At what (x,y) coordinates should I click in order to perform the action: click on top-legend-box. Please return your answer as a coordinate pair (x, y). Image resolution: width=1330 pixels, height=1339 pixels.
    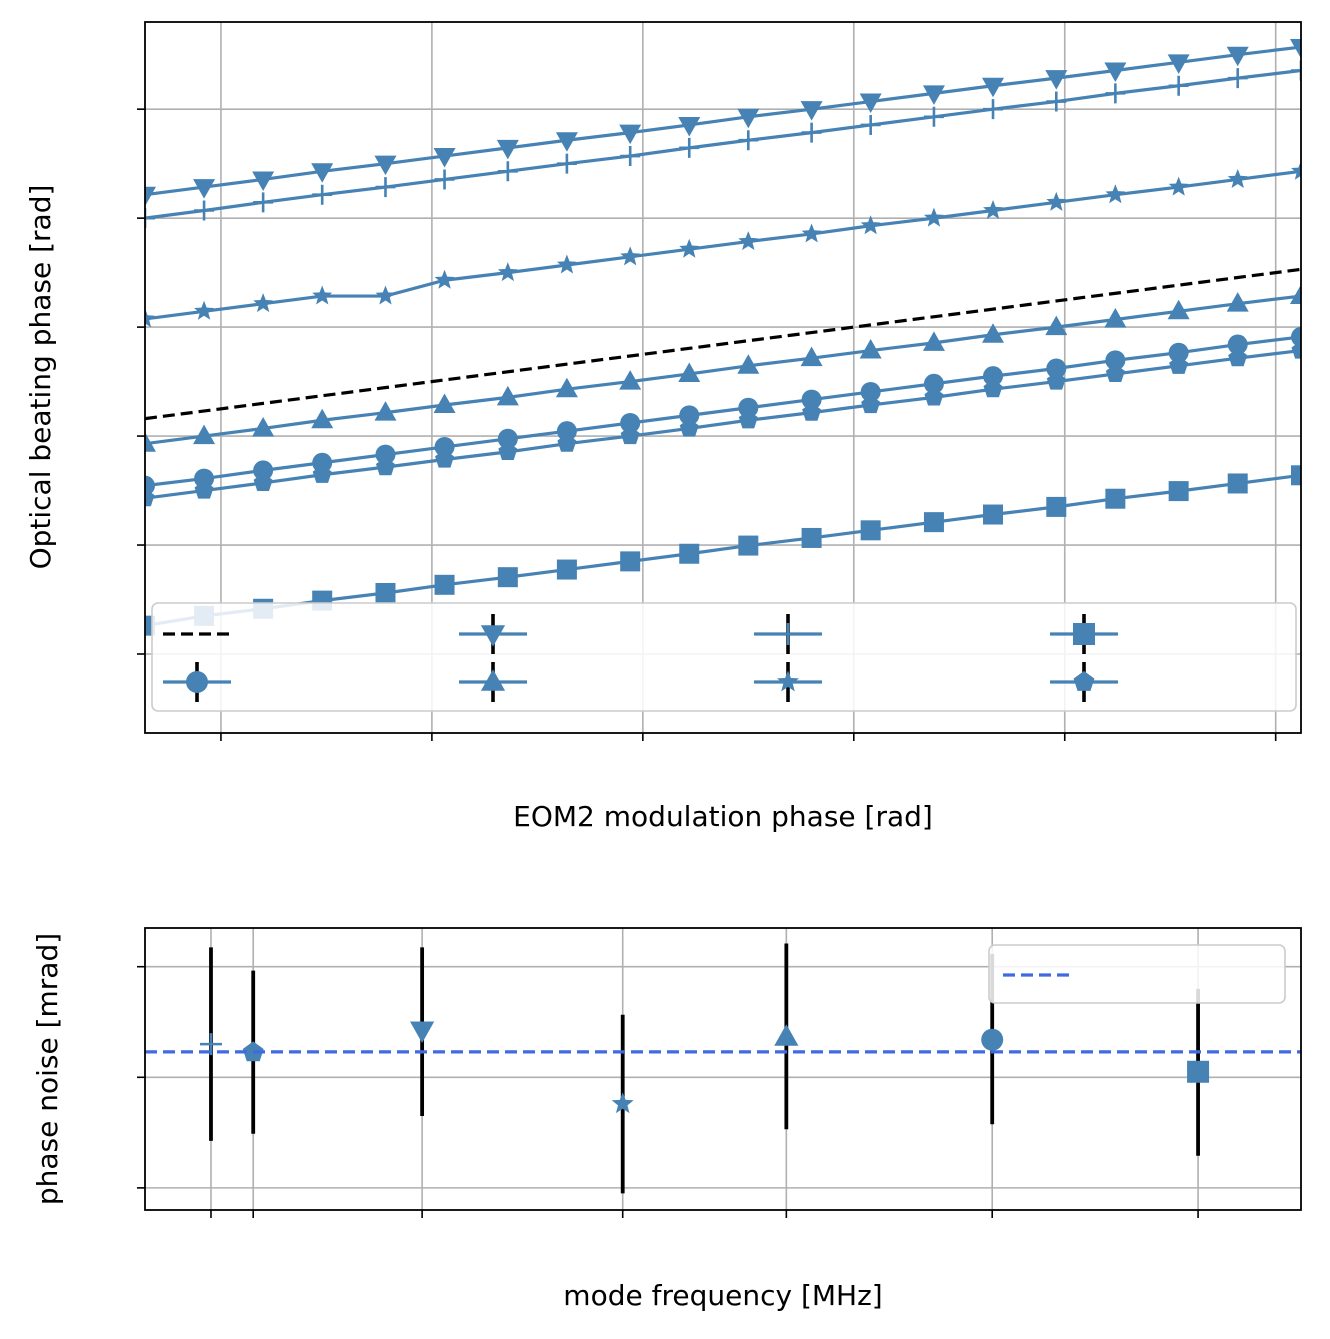
    Looking at the image, I should click on (724, 657).